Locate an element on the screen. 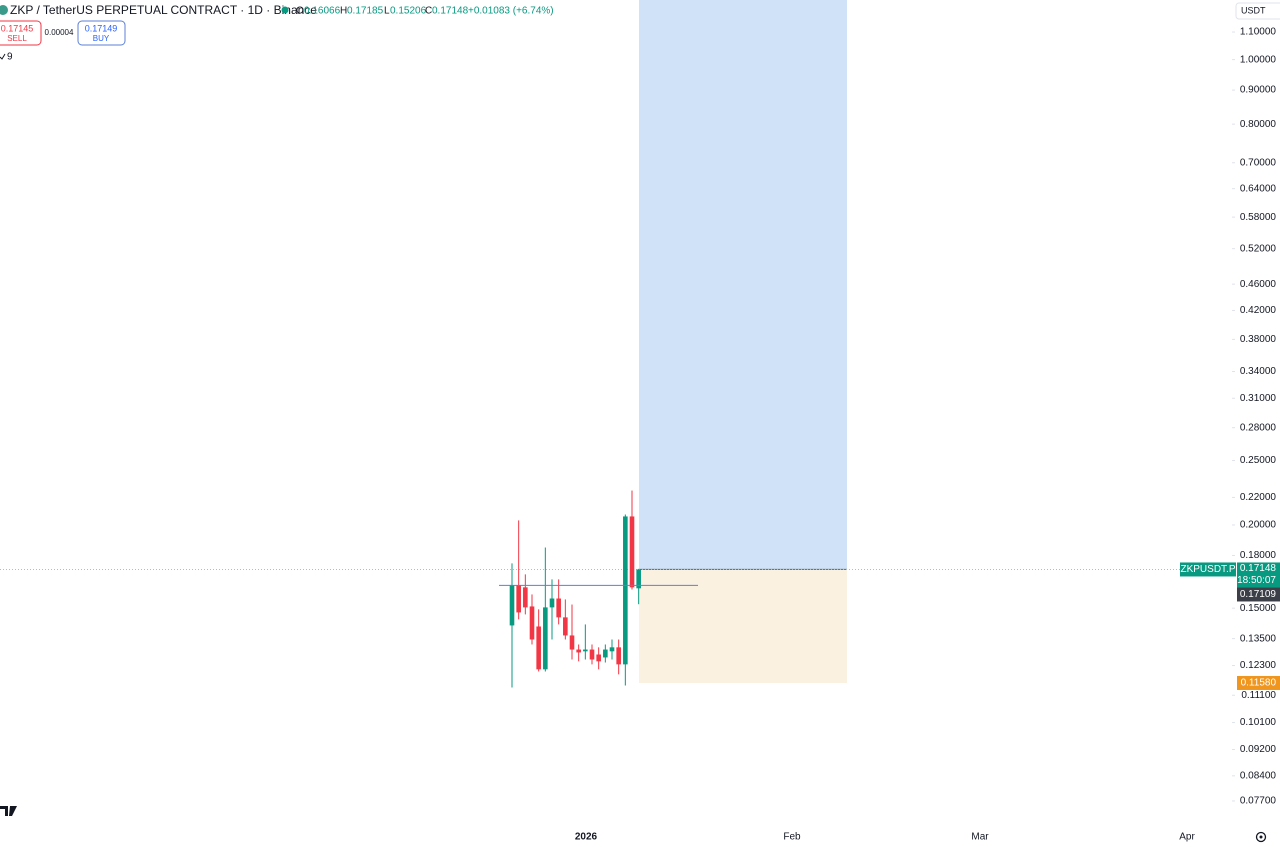 This screenshot has width=1280, height=847. y-tick-label: 0.15000 is located at coordinates (1258, 608).